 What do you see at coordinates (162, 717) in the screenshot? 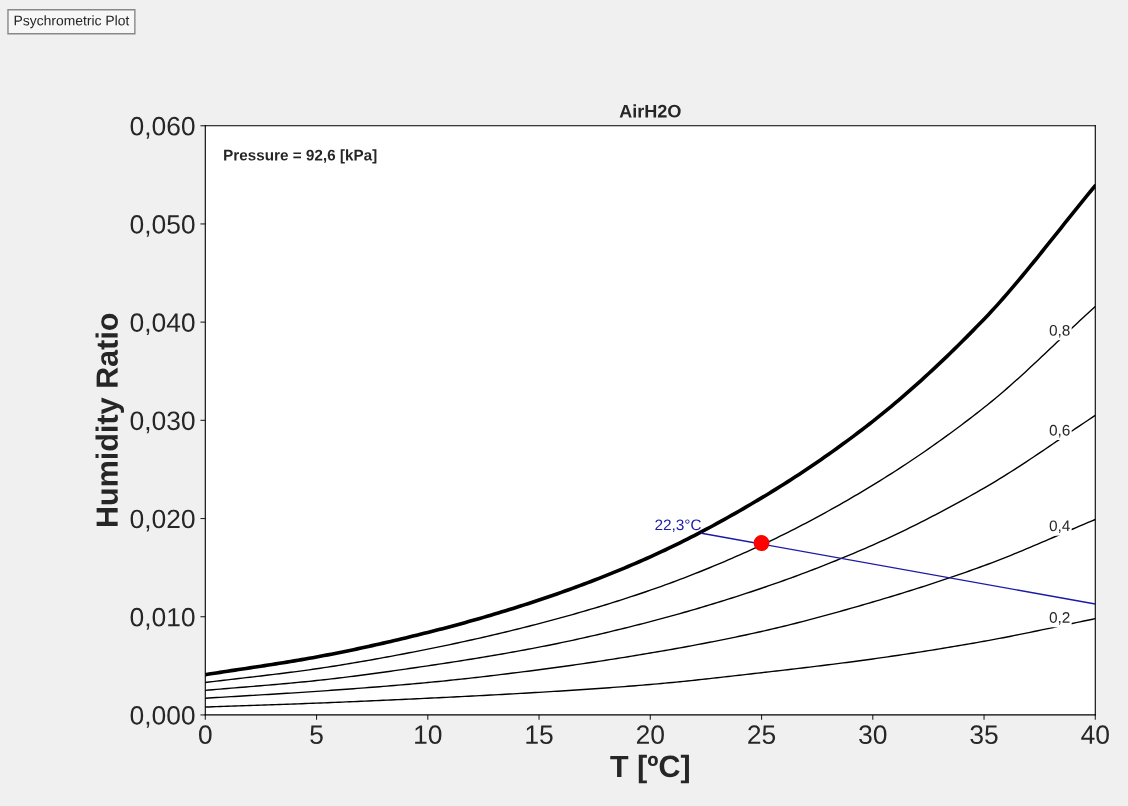
I see `y-tick-label: 0,000` at bounding box center [162, 717].